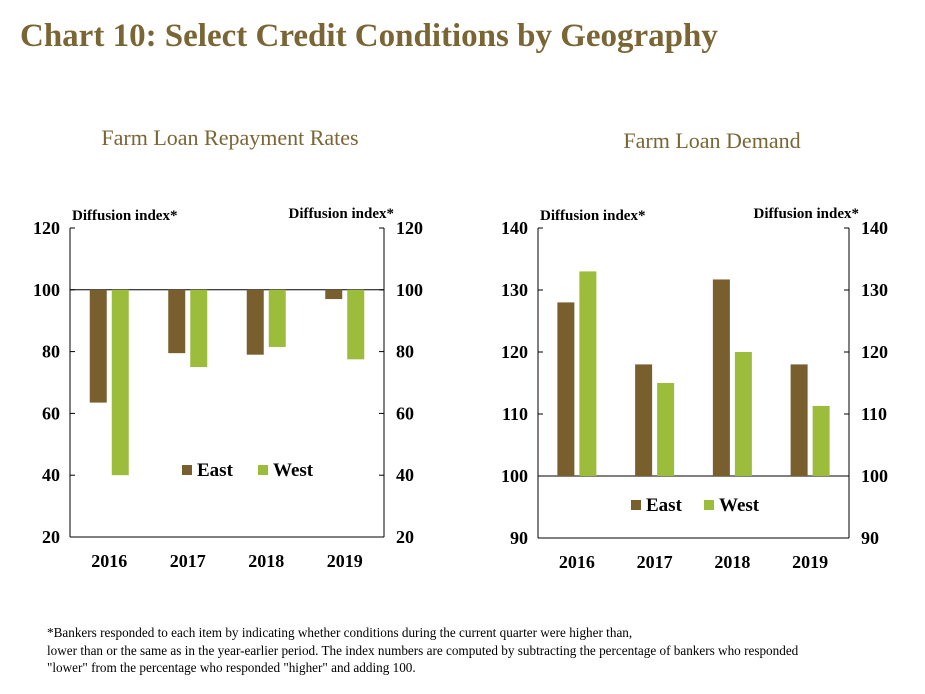  I want to click on demand-tick-label-left: 120, so click(514, 352).